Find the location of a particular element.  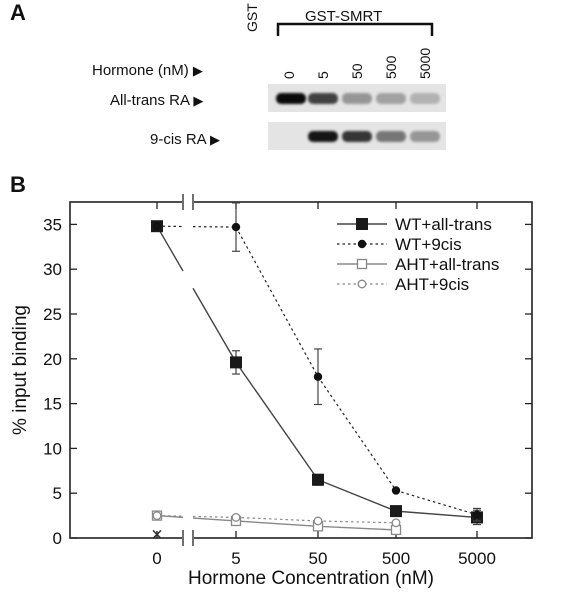

all-trans-arrow-icon: ▶ is located at coordinates (198, 100).